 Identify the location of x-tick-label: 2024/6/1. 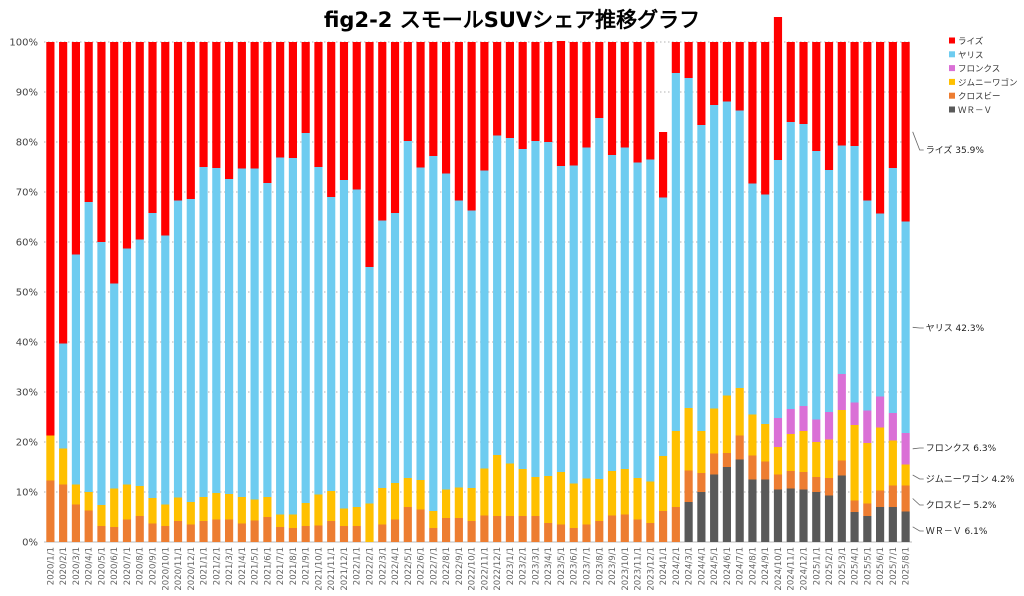
(728, 566).